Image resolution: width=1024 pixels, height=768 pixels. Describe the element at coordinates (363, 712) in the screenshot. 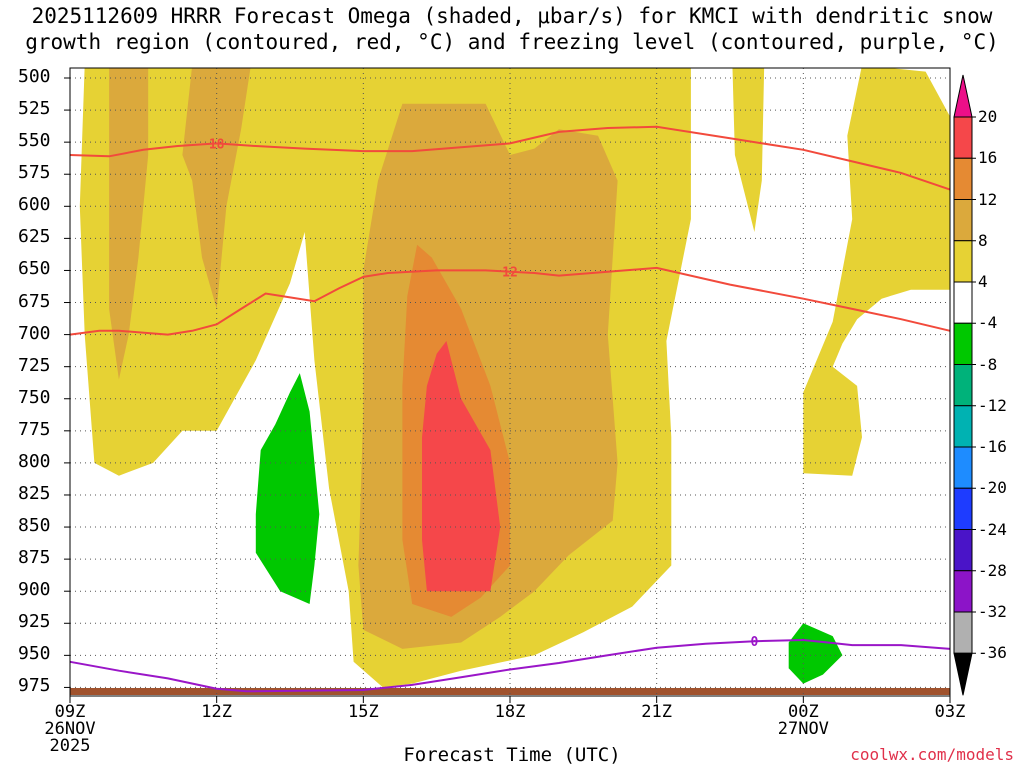

I see `x-tick-label: 15Z` at that location.